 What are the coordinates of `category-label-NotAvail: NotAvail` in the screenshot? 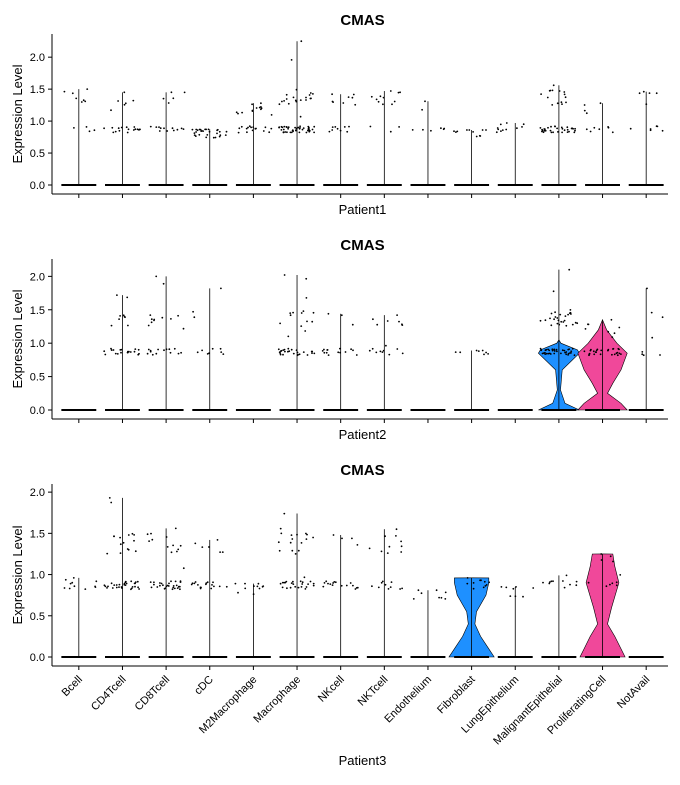 It's located at (633, 692).